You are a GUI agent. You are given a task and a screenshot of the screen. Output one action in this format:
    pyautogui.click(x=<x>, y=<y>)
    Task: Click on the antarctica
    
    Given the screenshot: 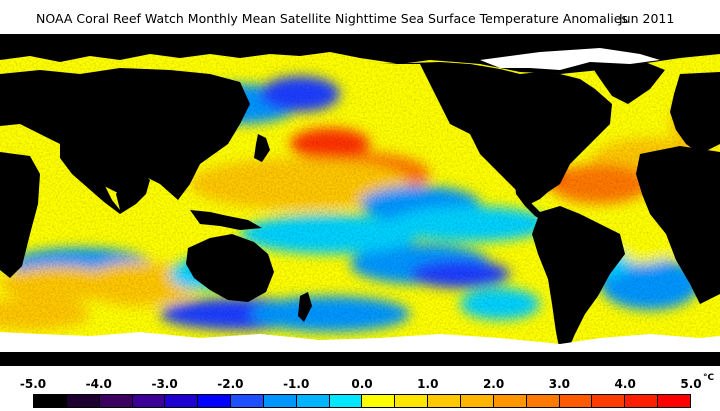 What is the action you would take?
    pyautogui.click(x=360, y=359)
    